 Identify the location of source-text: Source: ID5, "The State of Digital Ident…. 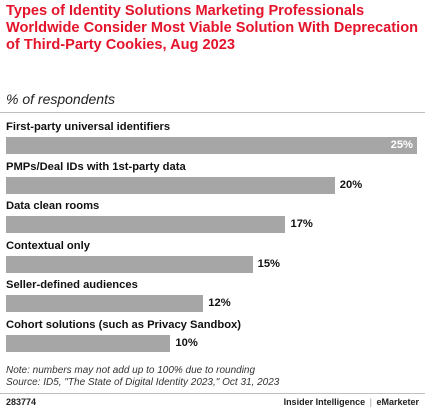
(143, 382).